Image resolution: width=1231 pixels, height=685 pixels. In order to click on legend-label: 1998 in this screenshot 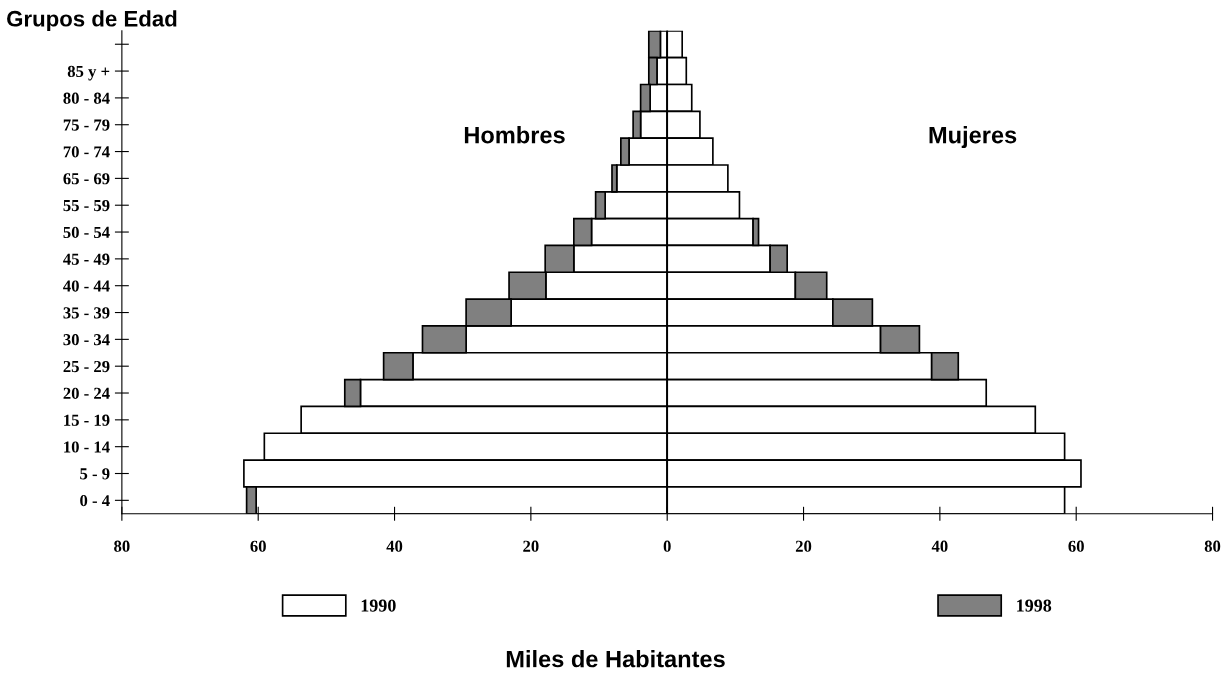, I will do `click(1034, 605)`.